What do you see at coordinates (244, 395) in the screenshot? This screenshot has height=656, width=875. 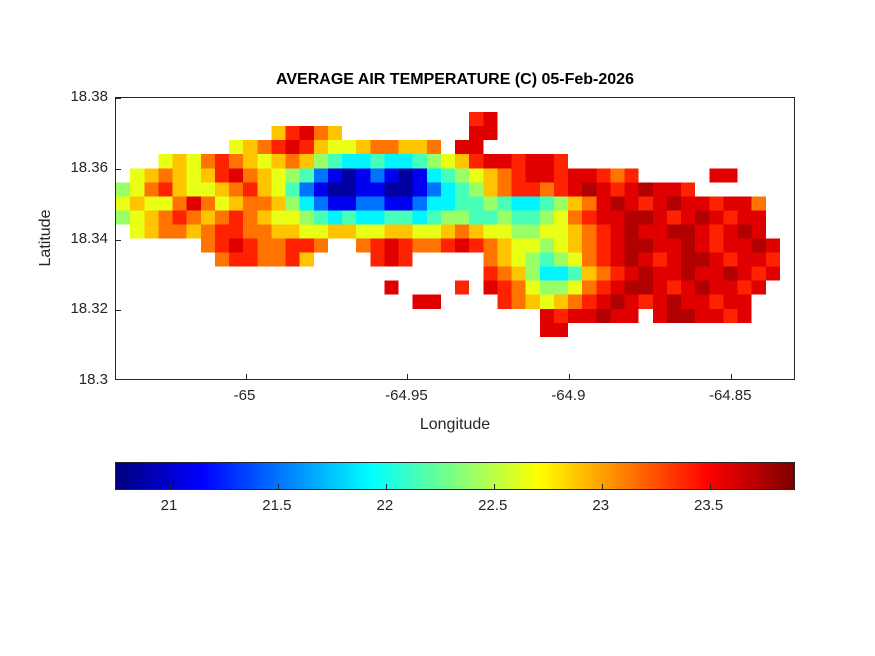 I see `x-tick-label: -65` at bounding box center [244, 395].